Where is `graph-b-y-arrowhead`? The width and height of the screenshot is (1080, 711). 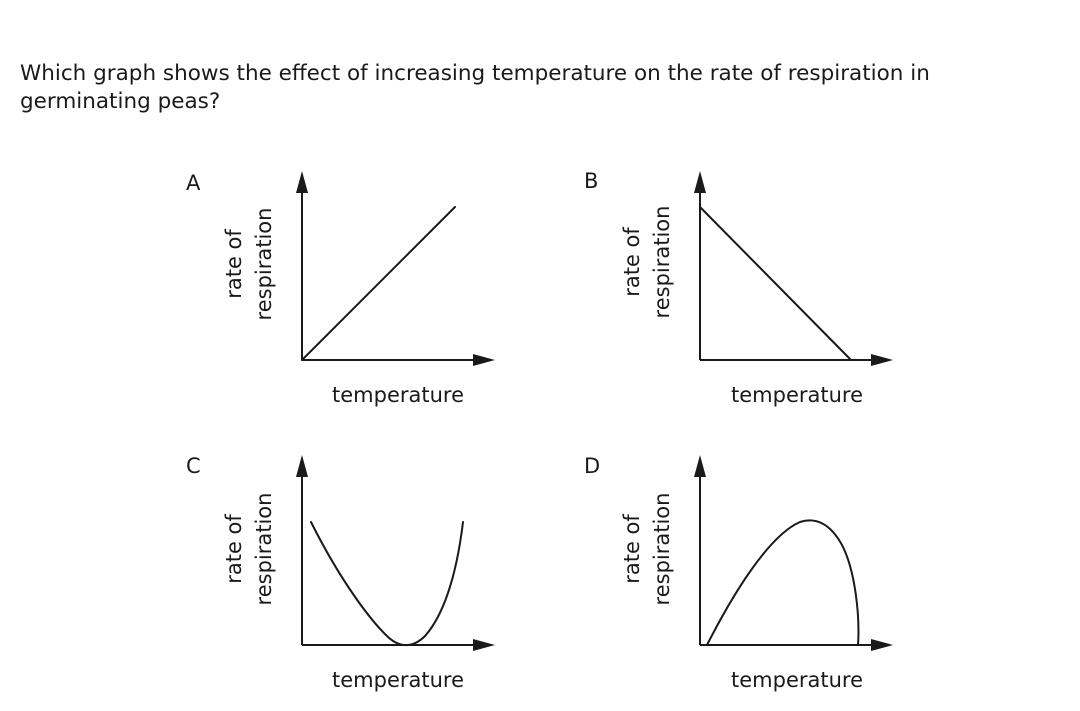
graph-b-y-arrowhead is located at coordinates (700, 182).